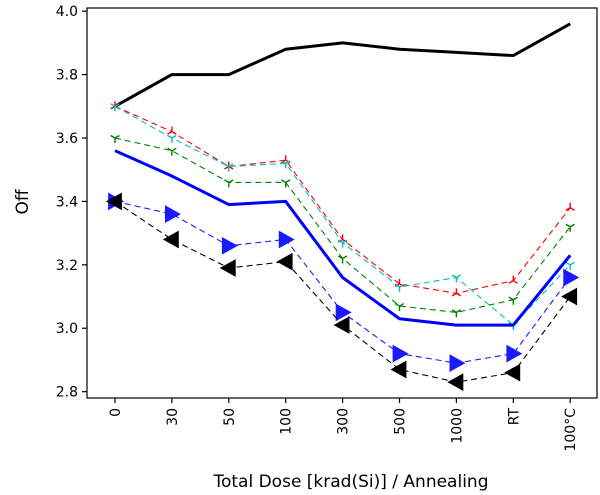 The height and width of the screenshot is (495, 600). I want to click on x-tick-label-7: 1000, so click(457, 426).